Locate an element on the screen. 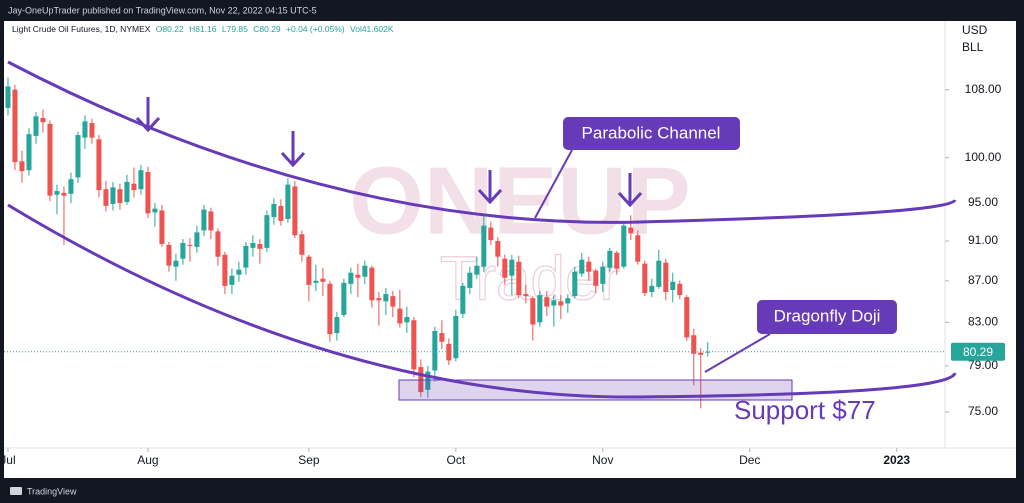 Image resolution: width=1024 pixels, height=503 pixels. callout-text: Parabolic Channel is located at coordinates (651, 132).